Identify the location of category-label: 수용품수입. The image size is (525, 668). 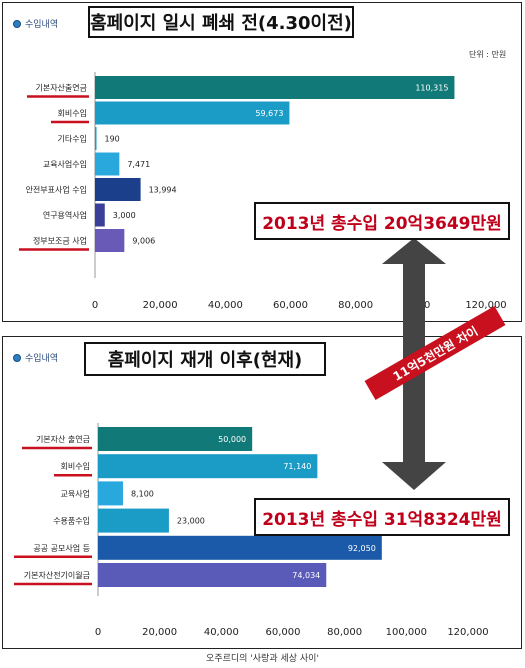
(71, 521).